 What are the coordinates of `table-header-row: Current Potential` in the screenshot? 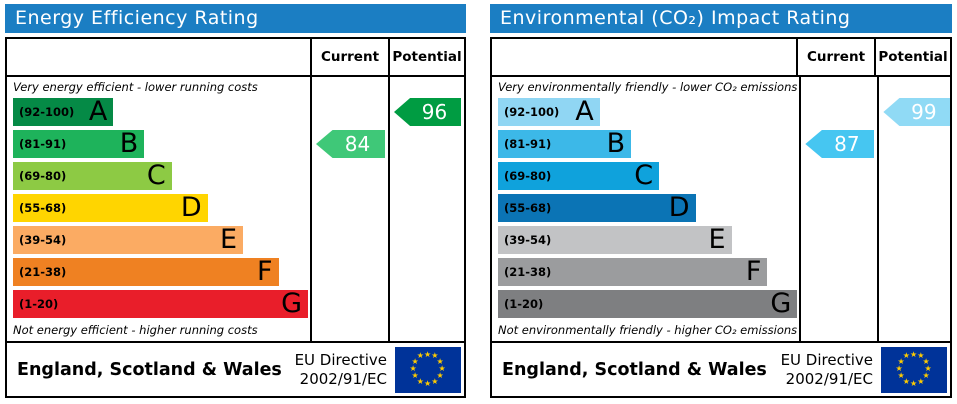 It's located at (235, 58).